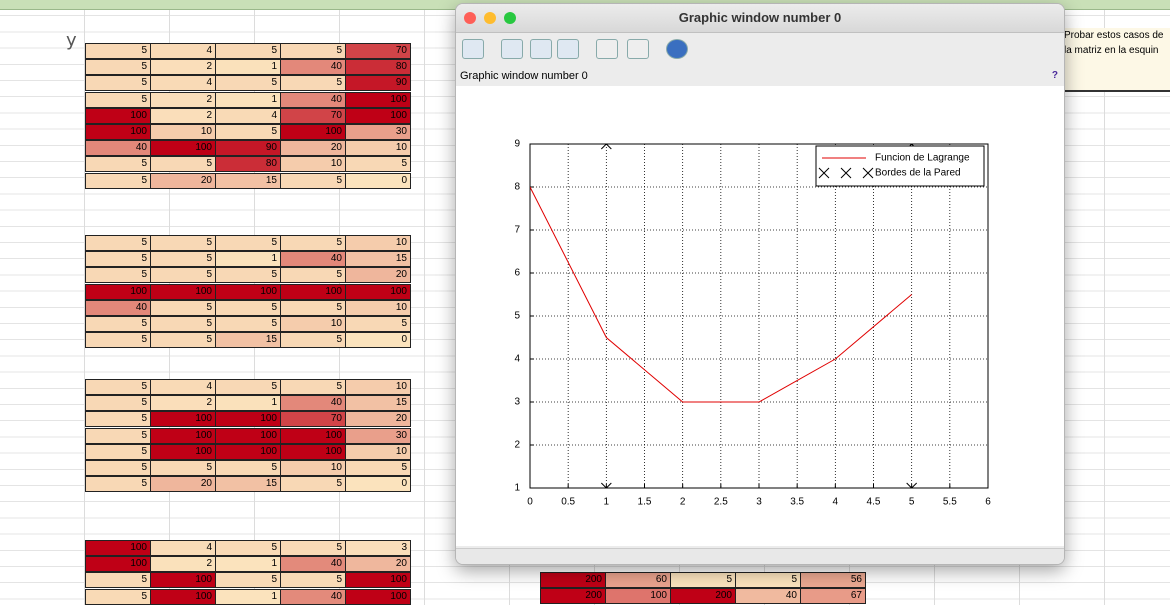 This screenshot has width=1170, height=605. What do you see at coordinates (833, 596) in the screenshot?
I see `cell: 67` at bounding box center [833, 596].